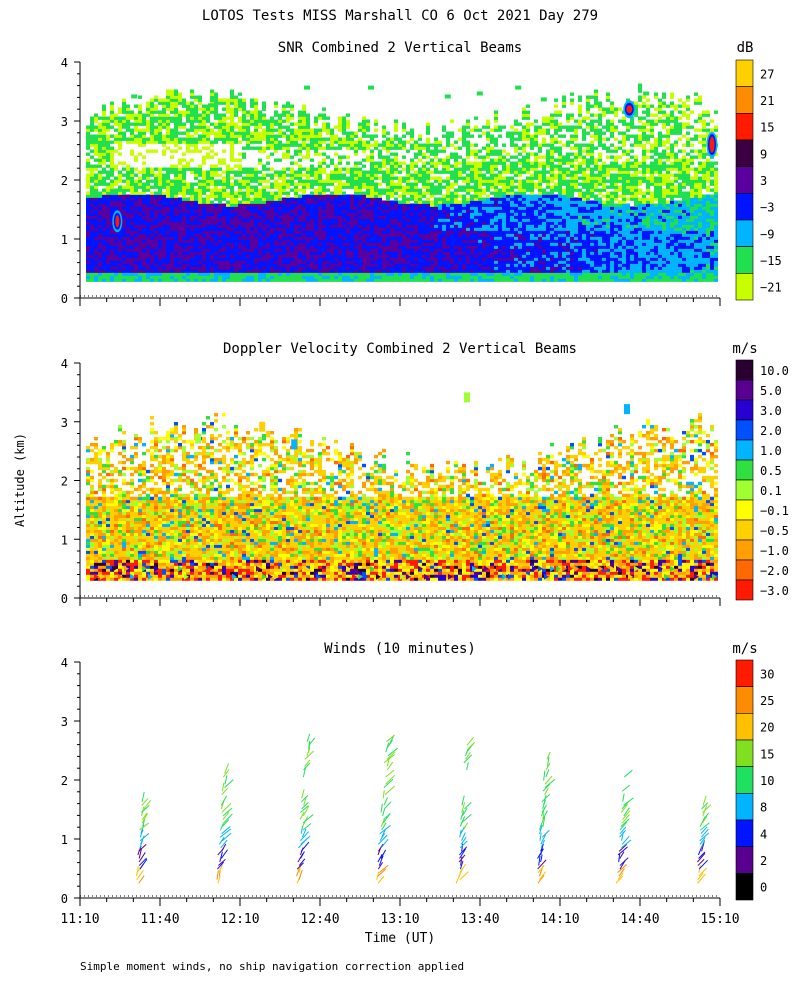  What do you see at coordinates (767, 234) in the screenshot?
I see `colorbar-label: −9` at bounding box center [767, 234].